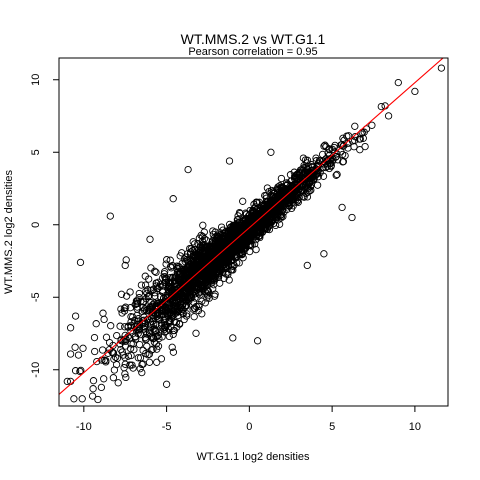 The height and width of the screenshot is (480, 480). Describe the element at coordinates (36, 225) in the screenshot. I see `y-tick-label: 0` at that location.